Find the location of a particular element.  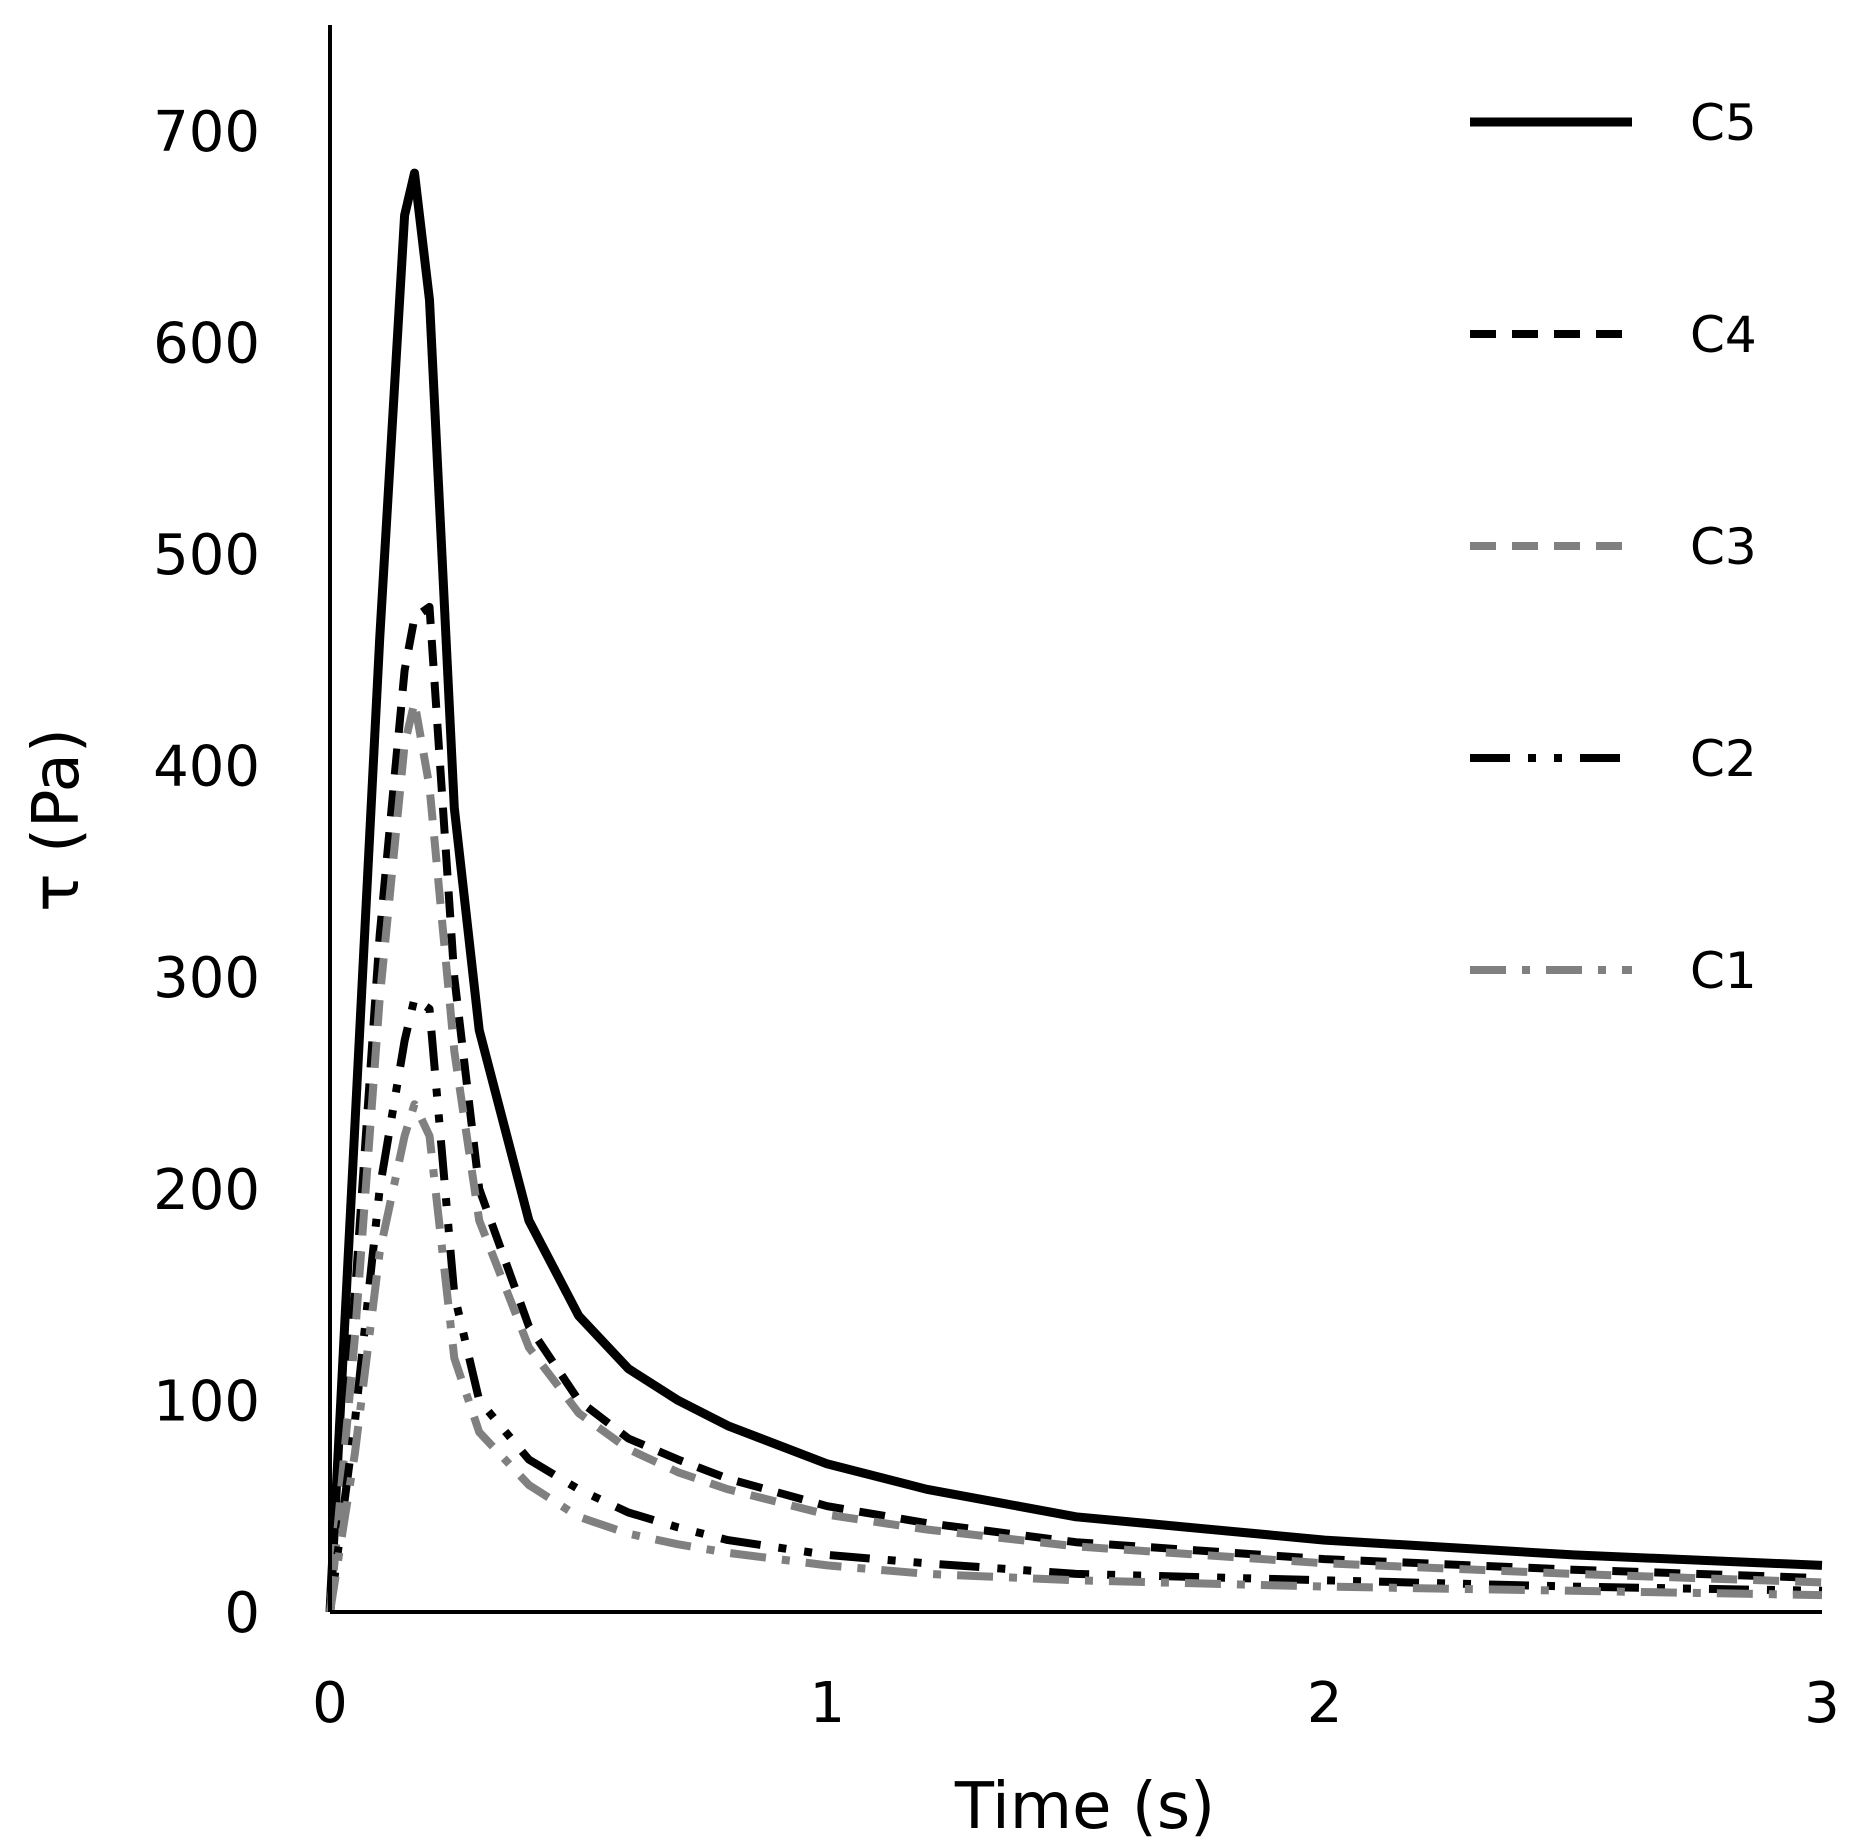

y-axis-title: τ (Pa) is located at coordinates (57, 820).